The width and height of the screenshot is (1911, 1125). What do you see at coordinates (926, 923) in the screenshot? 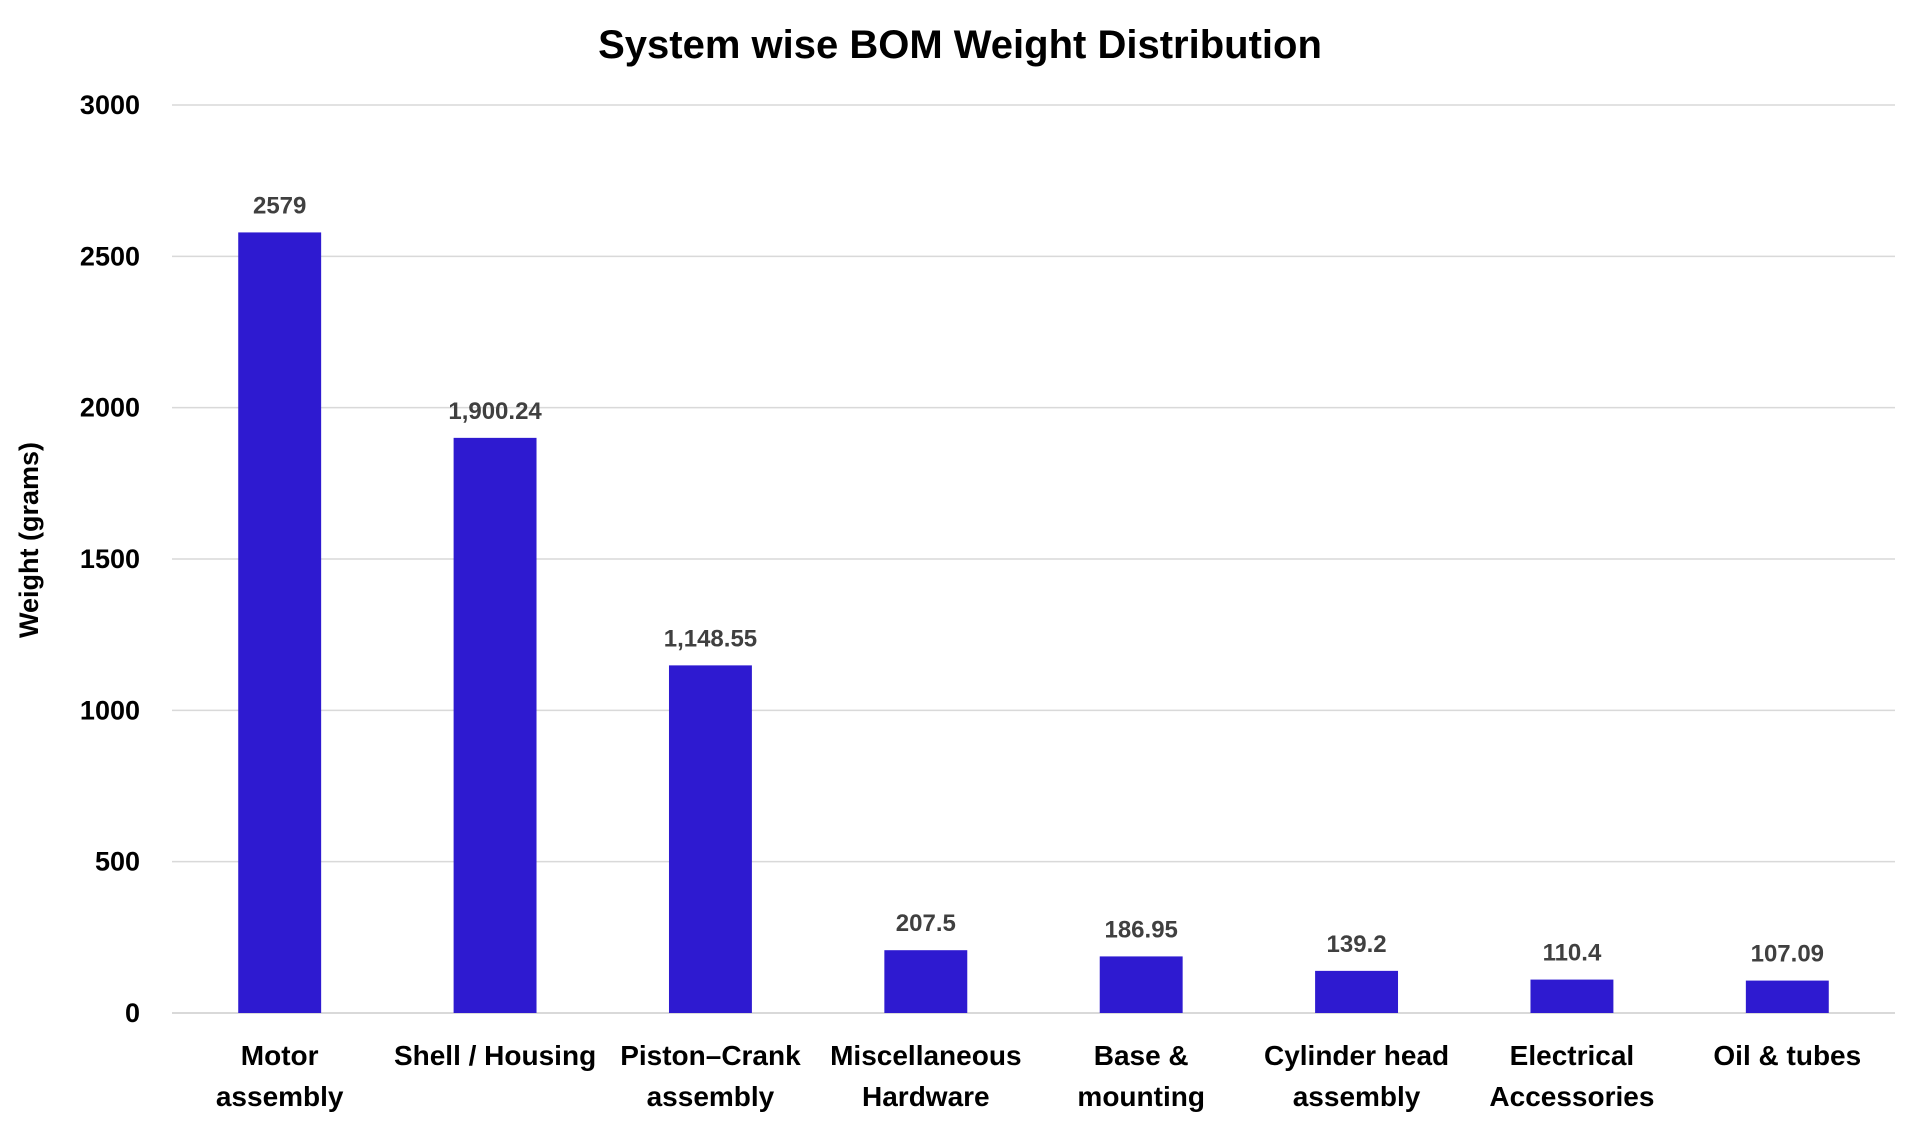
I see `data-label: 207.5` at bounding box center [926, 923].